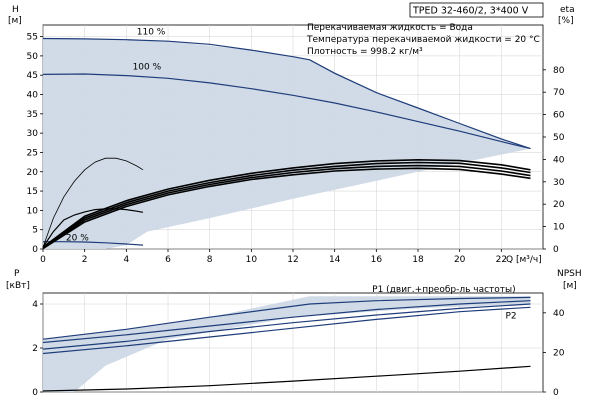 The height and width of the screenshot is (404, 600). Describe the element at coordinates (335, 260) in the screenshot. I see `x-tick-label: 14` at that location.